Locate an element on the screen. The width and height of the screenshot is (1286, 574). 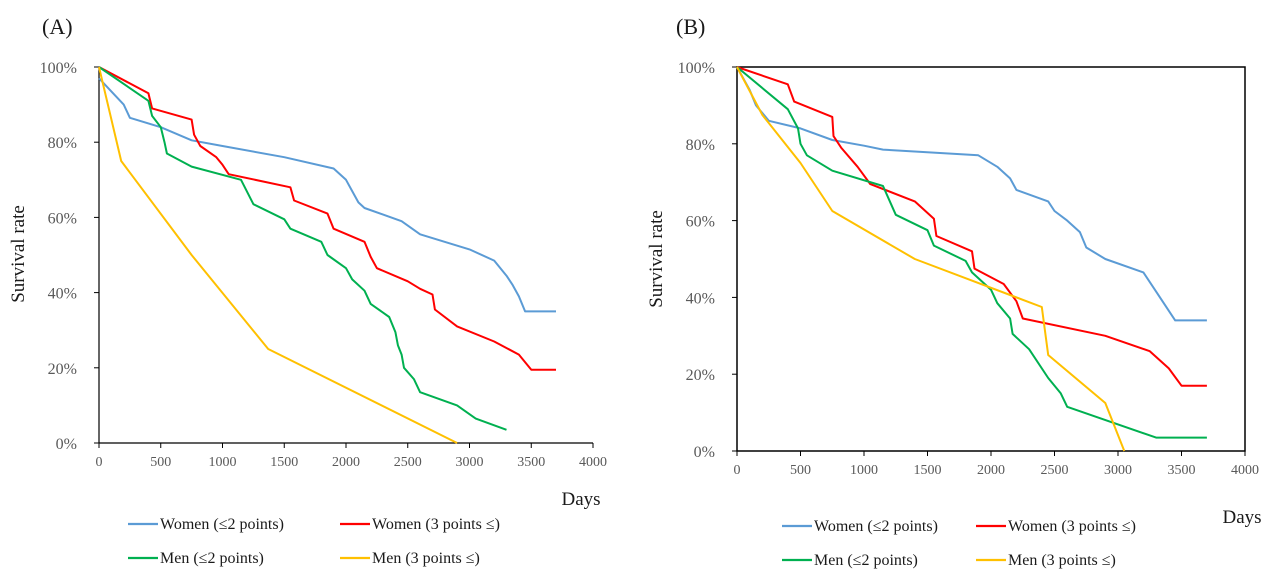
panel-label: (B) is located at coordinates (691, 26).